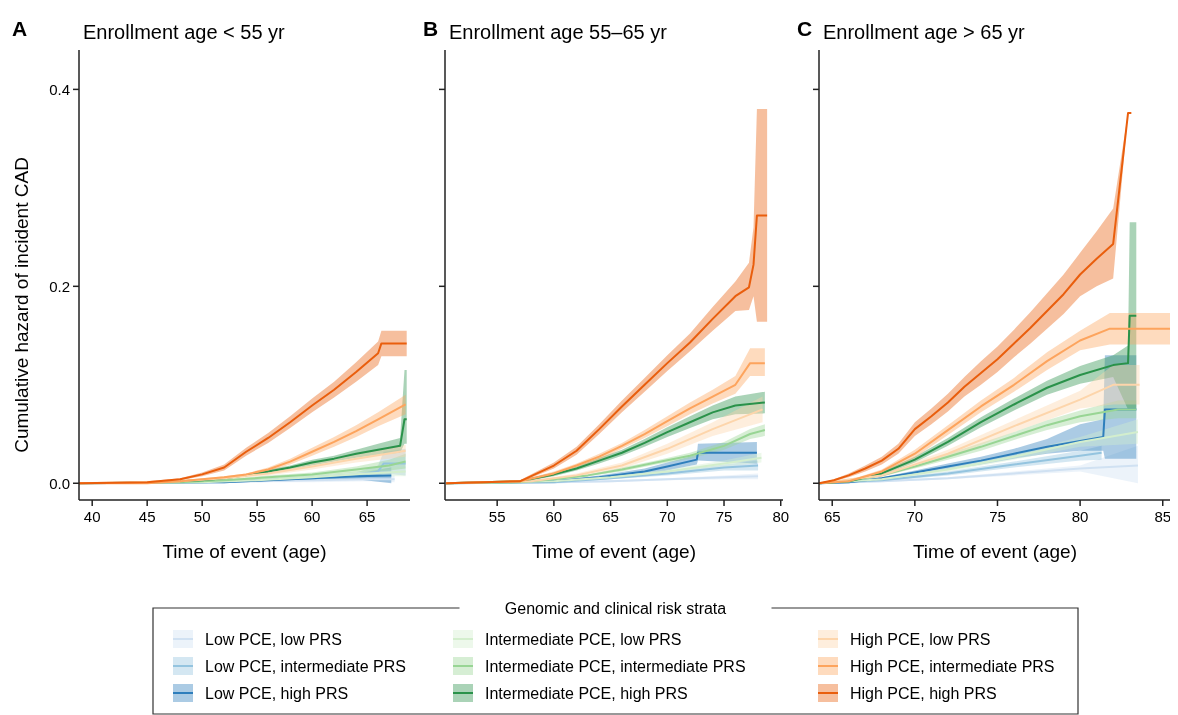 The height and width of the screenshot is (715, 1178). I want to click on y-tick-label: 0.0, so click(59, 483).